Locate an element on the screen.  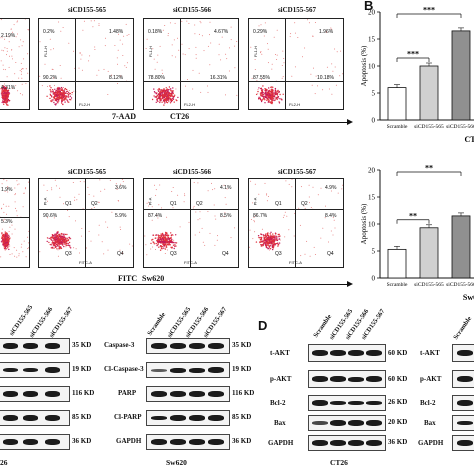
protein-label: Bax is located at coordinates (430, 423).